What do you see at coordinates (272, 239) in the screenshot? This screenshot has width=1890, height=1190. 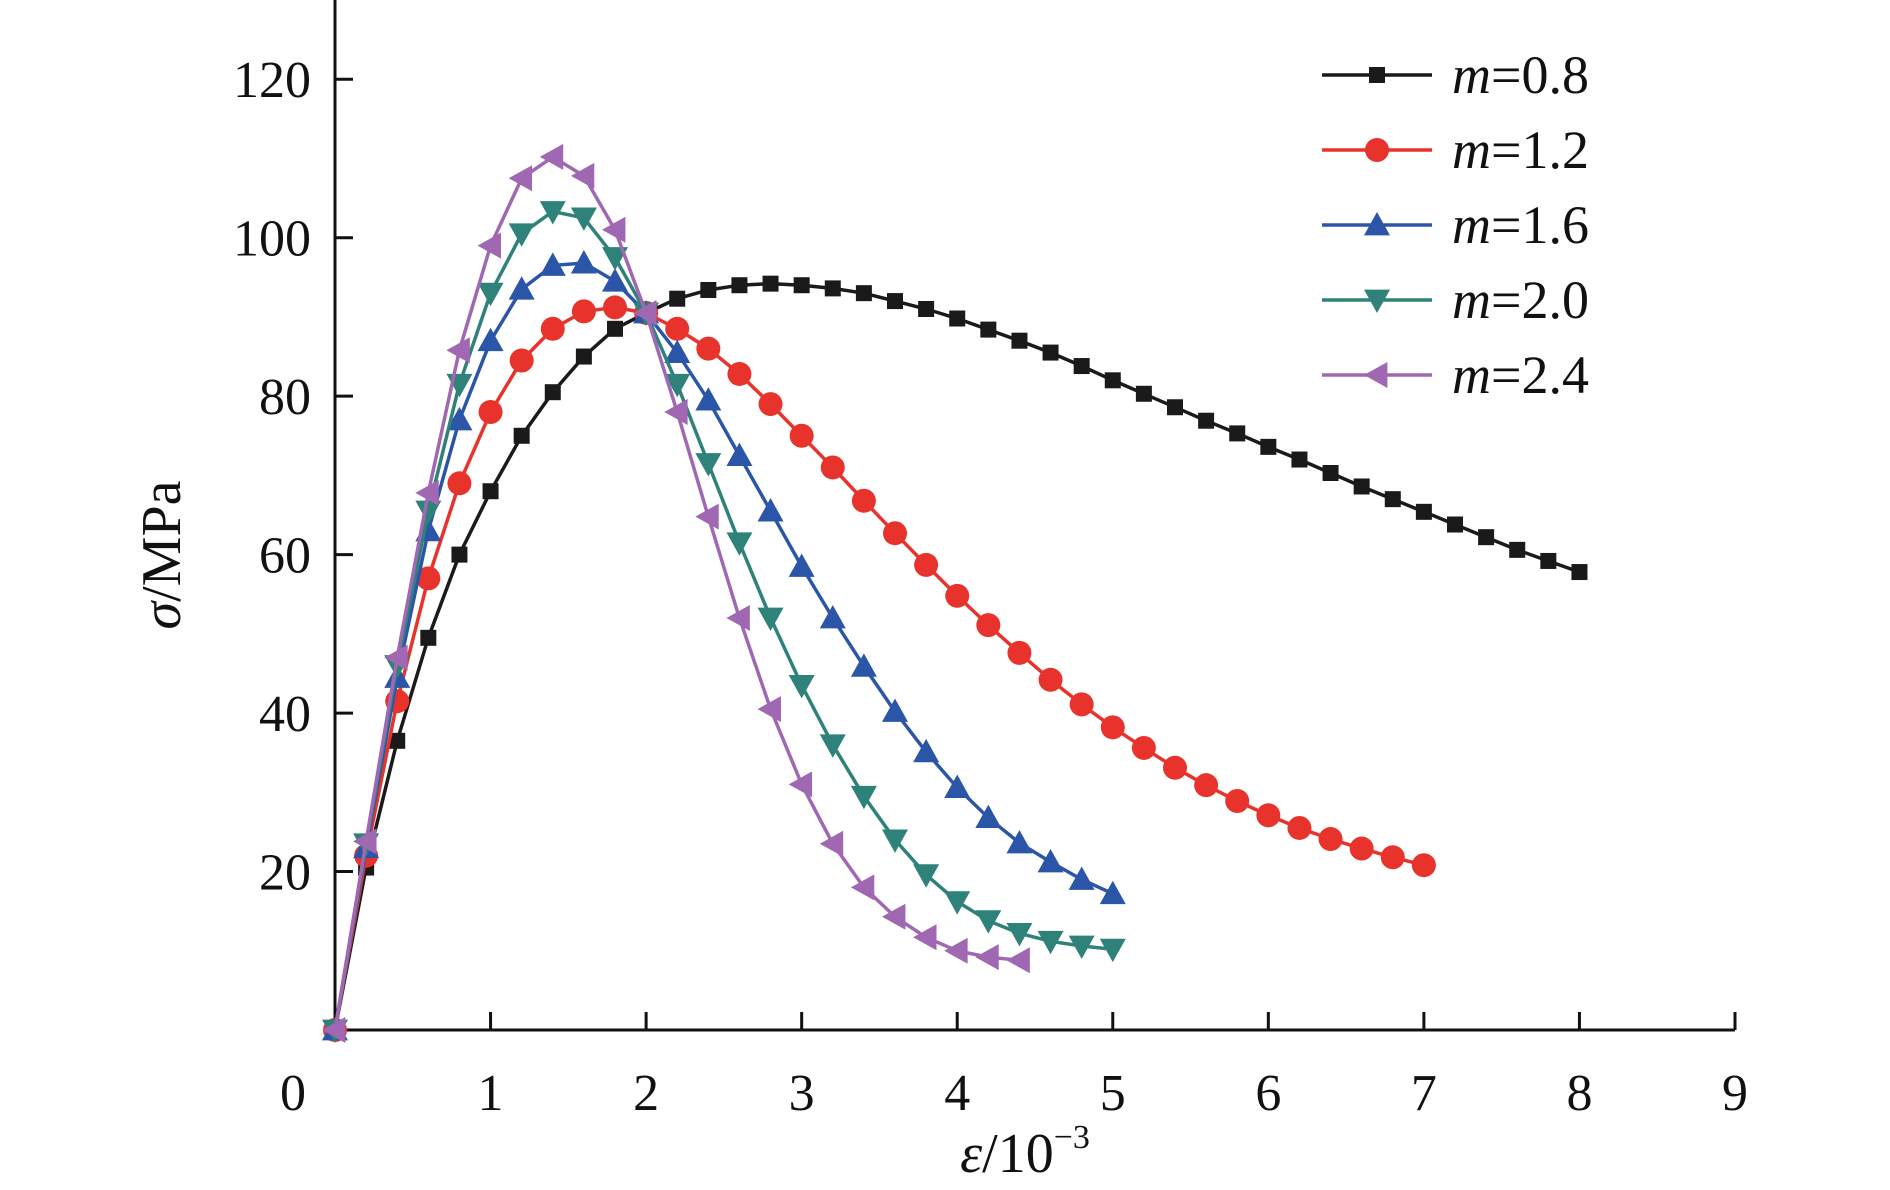 I see `y-tick-label: 100` at bounding box center [272, 239].